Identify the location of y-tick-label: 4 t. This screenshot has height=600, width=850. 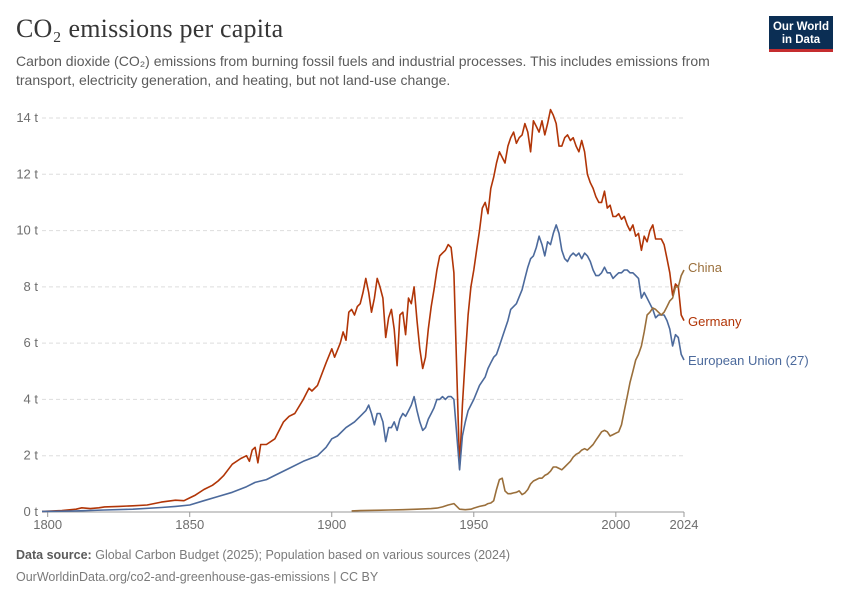
(31, 398).